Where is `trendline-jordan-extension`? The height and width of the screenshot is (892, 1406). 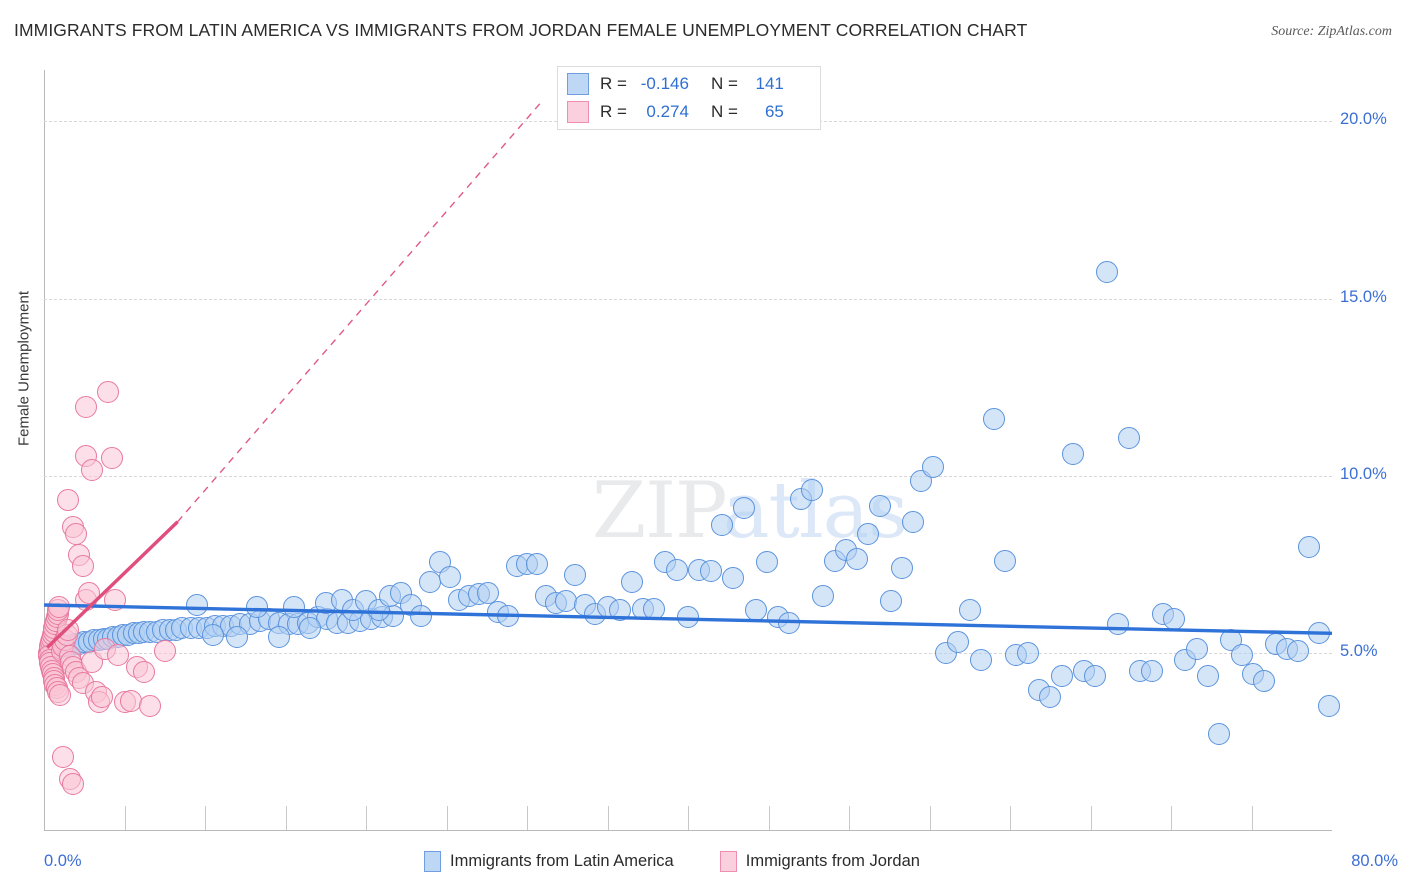 trendline-jordan-extension is located at coordinates (359, 313).